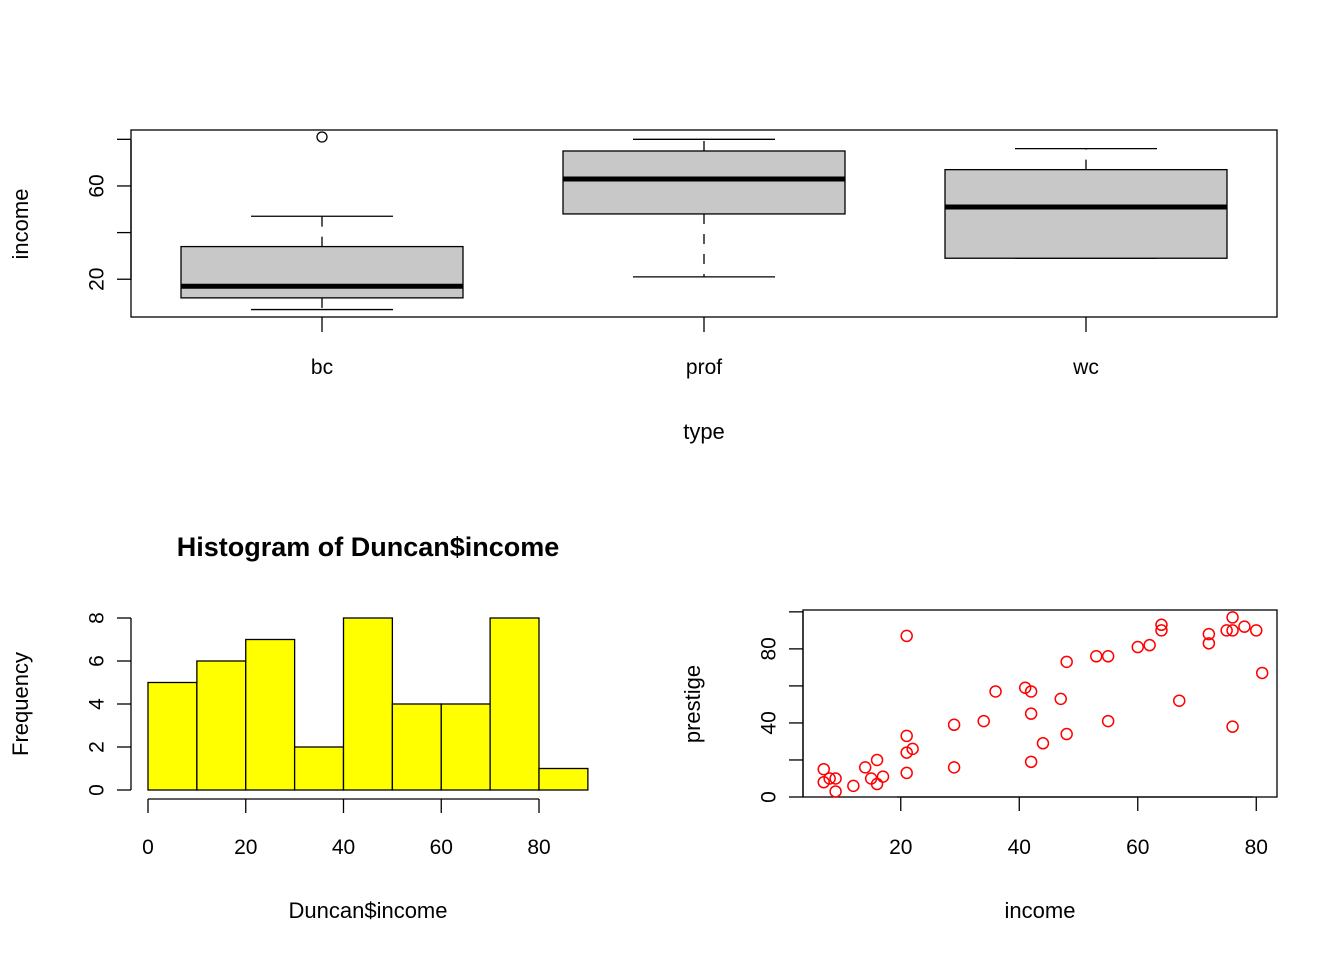  I want to click on scatter-points, so click(1043, 704).